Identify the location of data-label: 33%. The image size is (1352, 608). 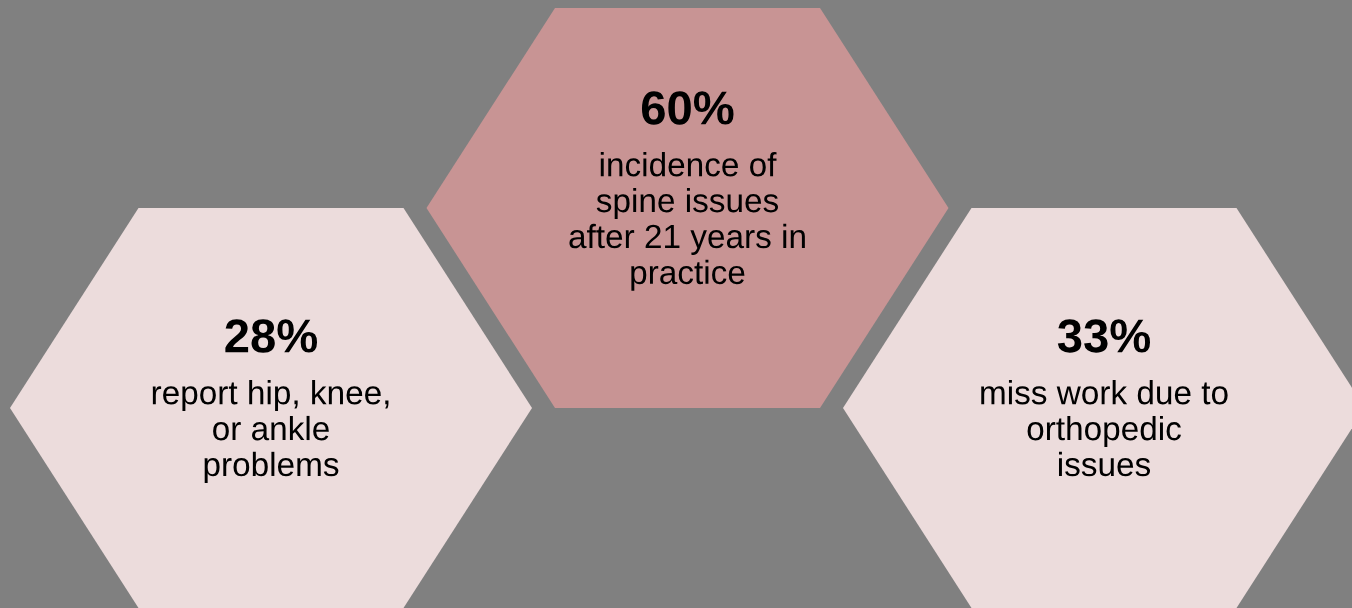
(1104, 336).